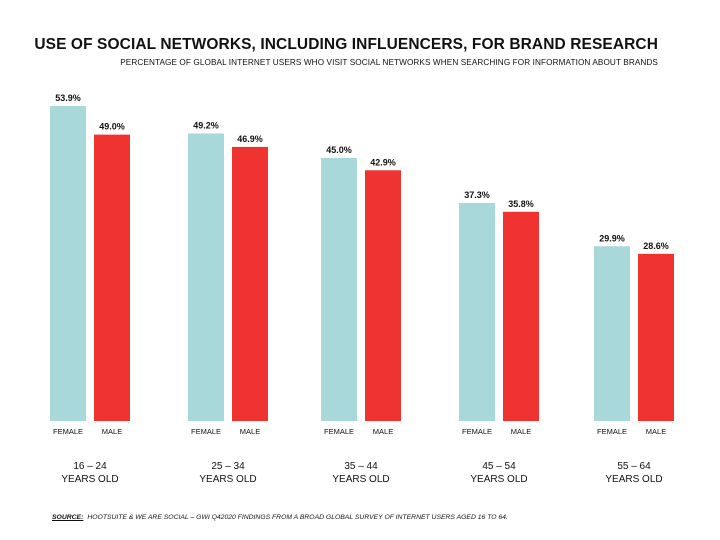  I want to click on value-label: 29.9%, so click(612, 238).